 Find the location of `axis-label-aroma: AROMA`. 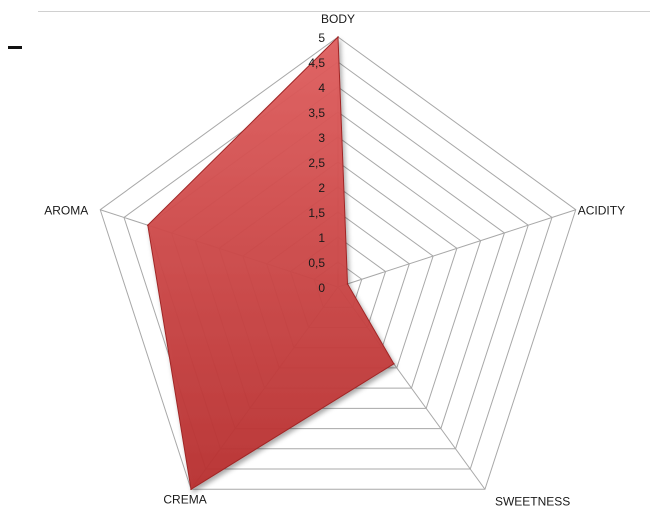

axis-label-aroma: AROMA is located at coordinates (66, 211).